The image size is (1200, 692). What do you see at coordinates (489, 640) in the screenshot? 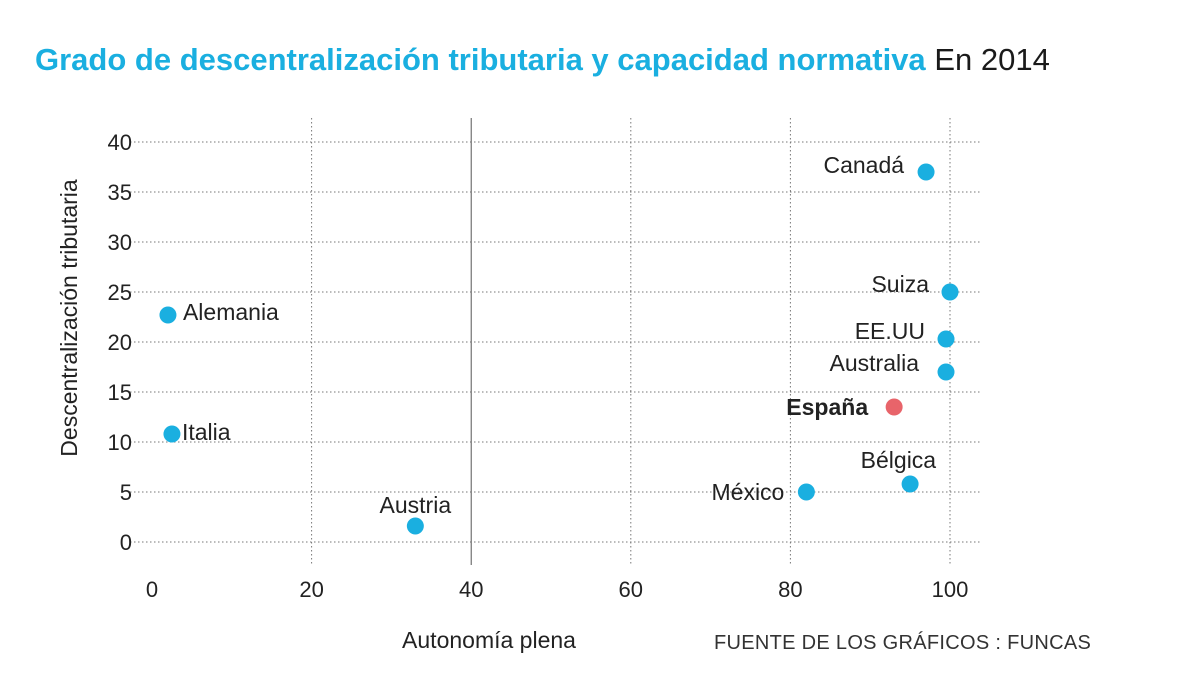
I see `x-axis-title: Autonomía plena` at bounding box center [489, 640].